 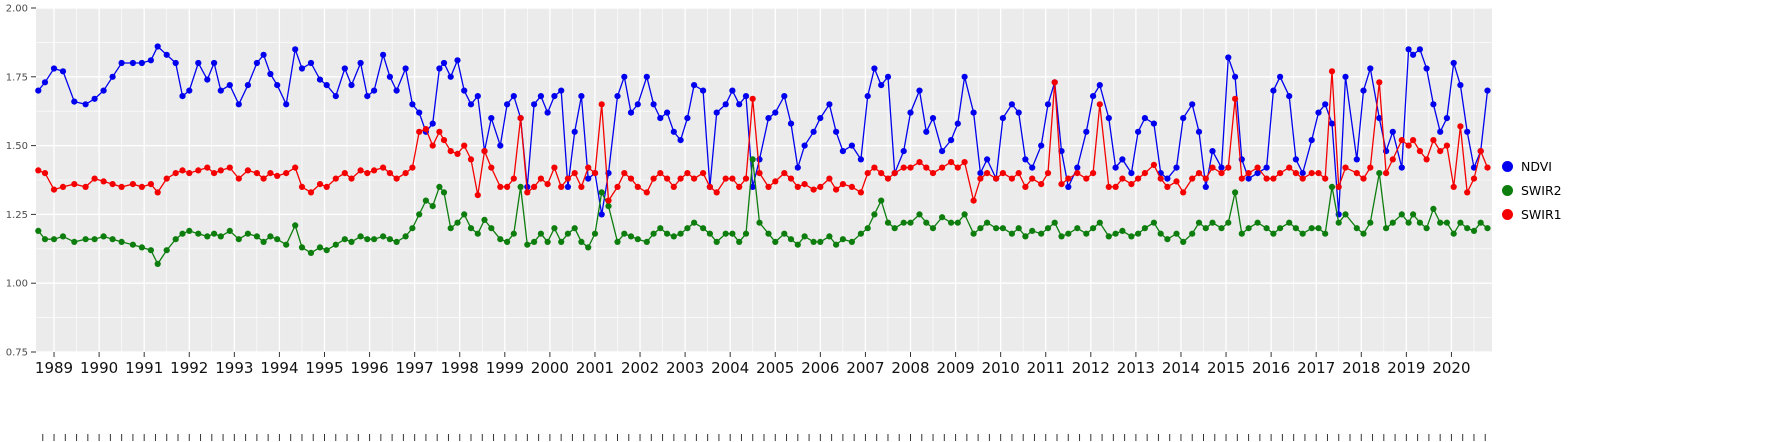 What do you see at coordinates (1507, 166) in the screenshot?
I see `legend-dot-ndvi-icon` at bounding box center [1507, 166].